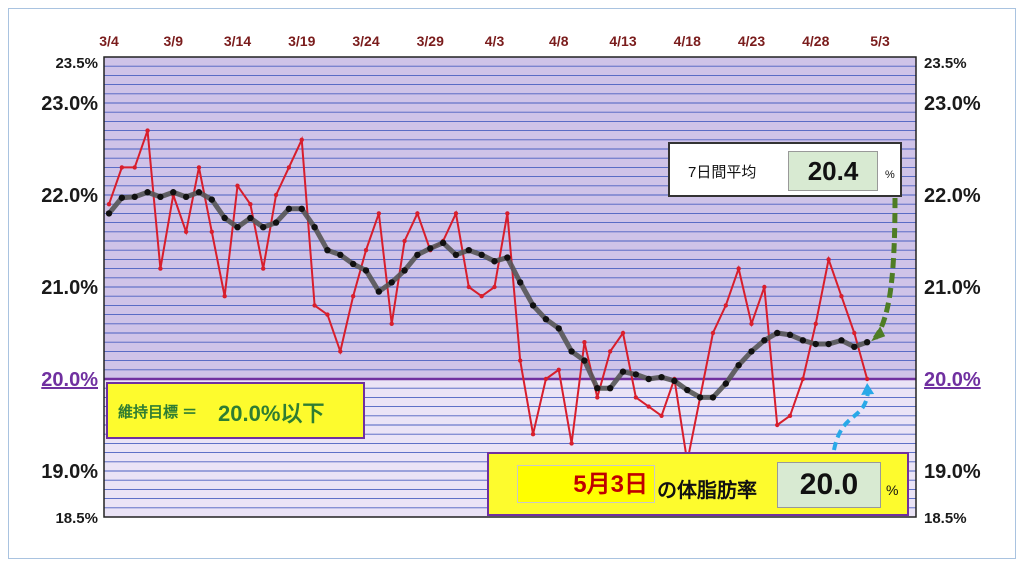 This screenshot has height=567, width=1024. I want to click on x-tick-label: 4/3, so click(495, 41).